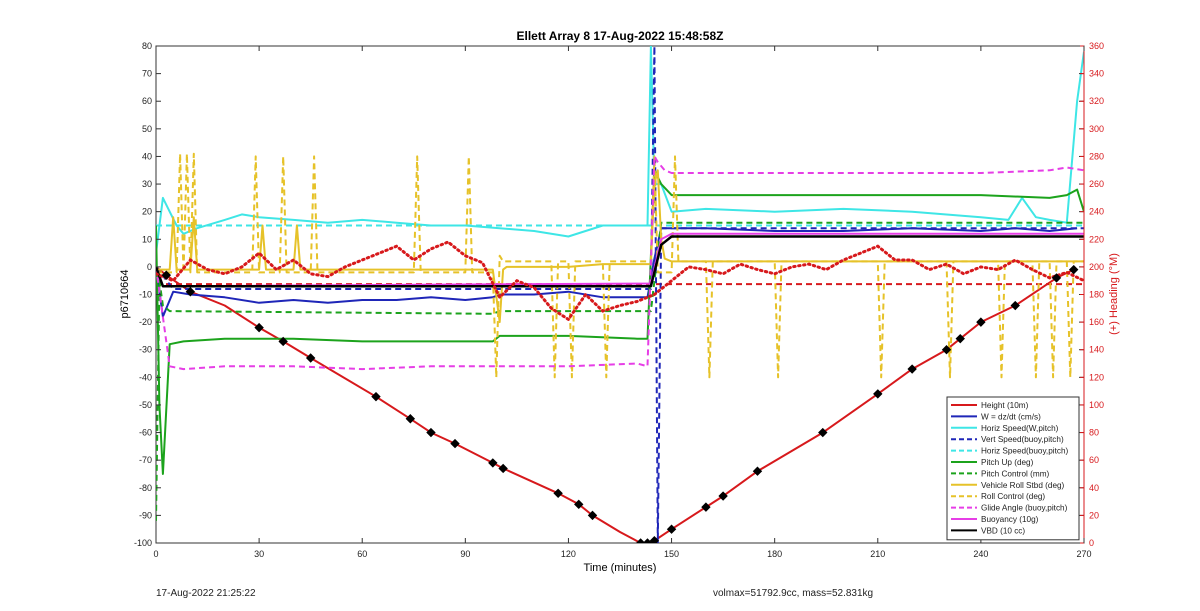  I want to click on legend-label-glide-angle-buoy-pitch: Glide Angle (buoy,pitch), so click(1024, 508).